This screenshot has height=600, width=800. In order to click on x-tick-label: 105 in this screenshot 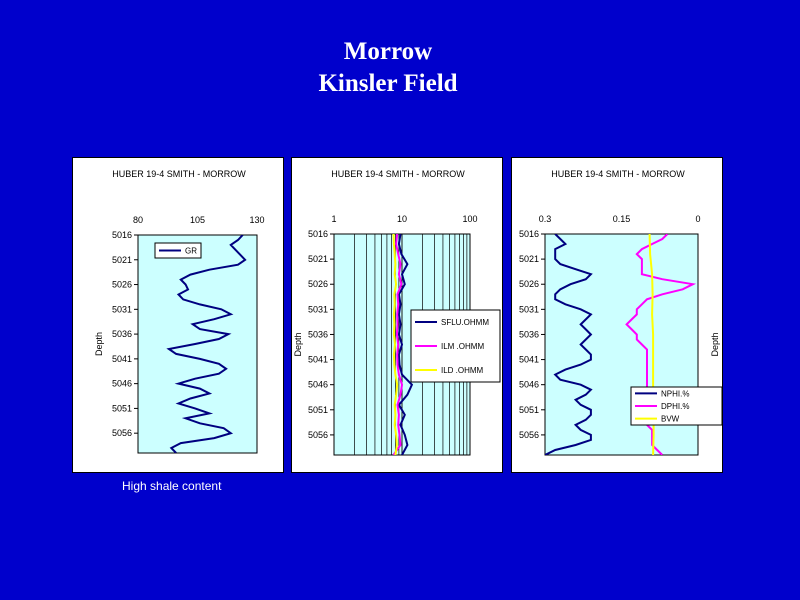, I will do `click(197, 220)`.